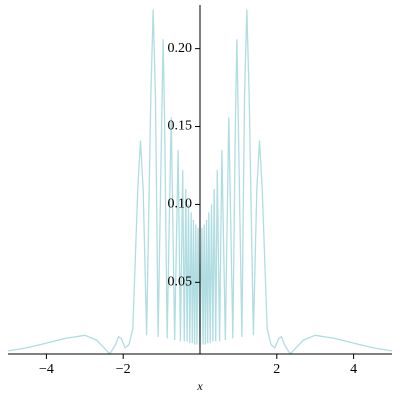 Image resolution: width=400 pixels, height=400 pixels. Describe the element at coordinates (353, 369) in the screenshot. I see `x-tick-label: 4` at that location.